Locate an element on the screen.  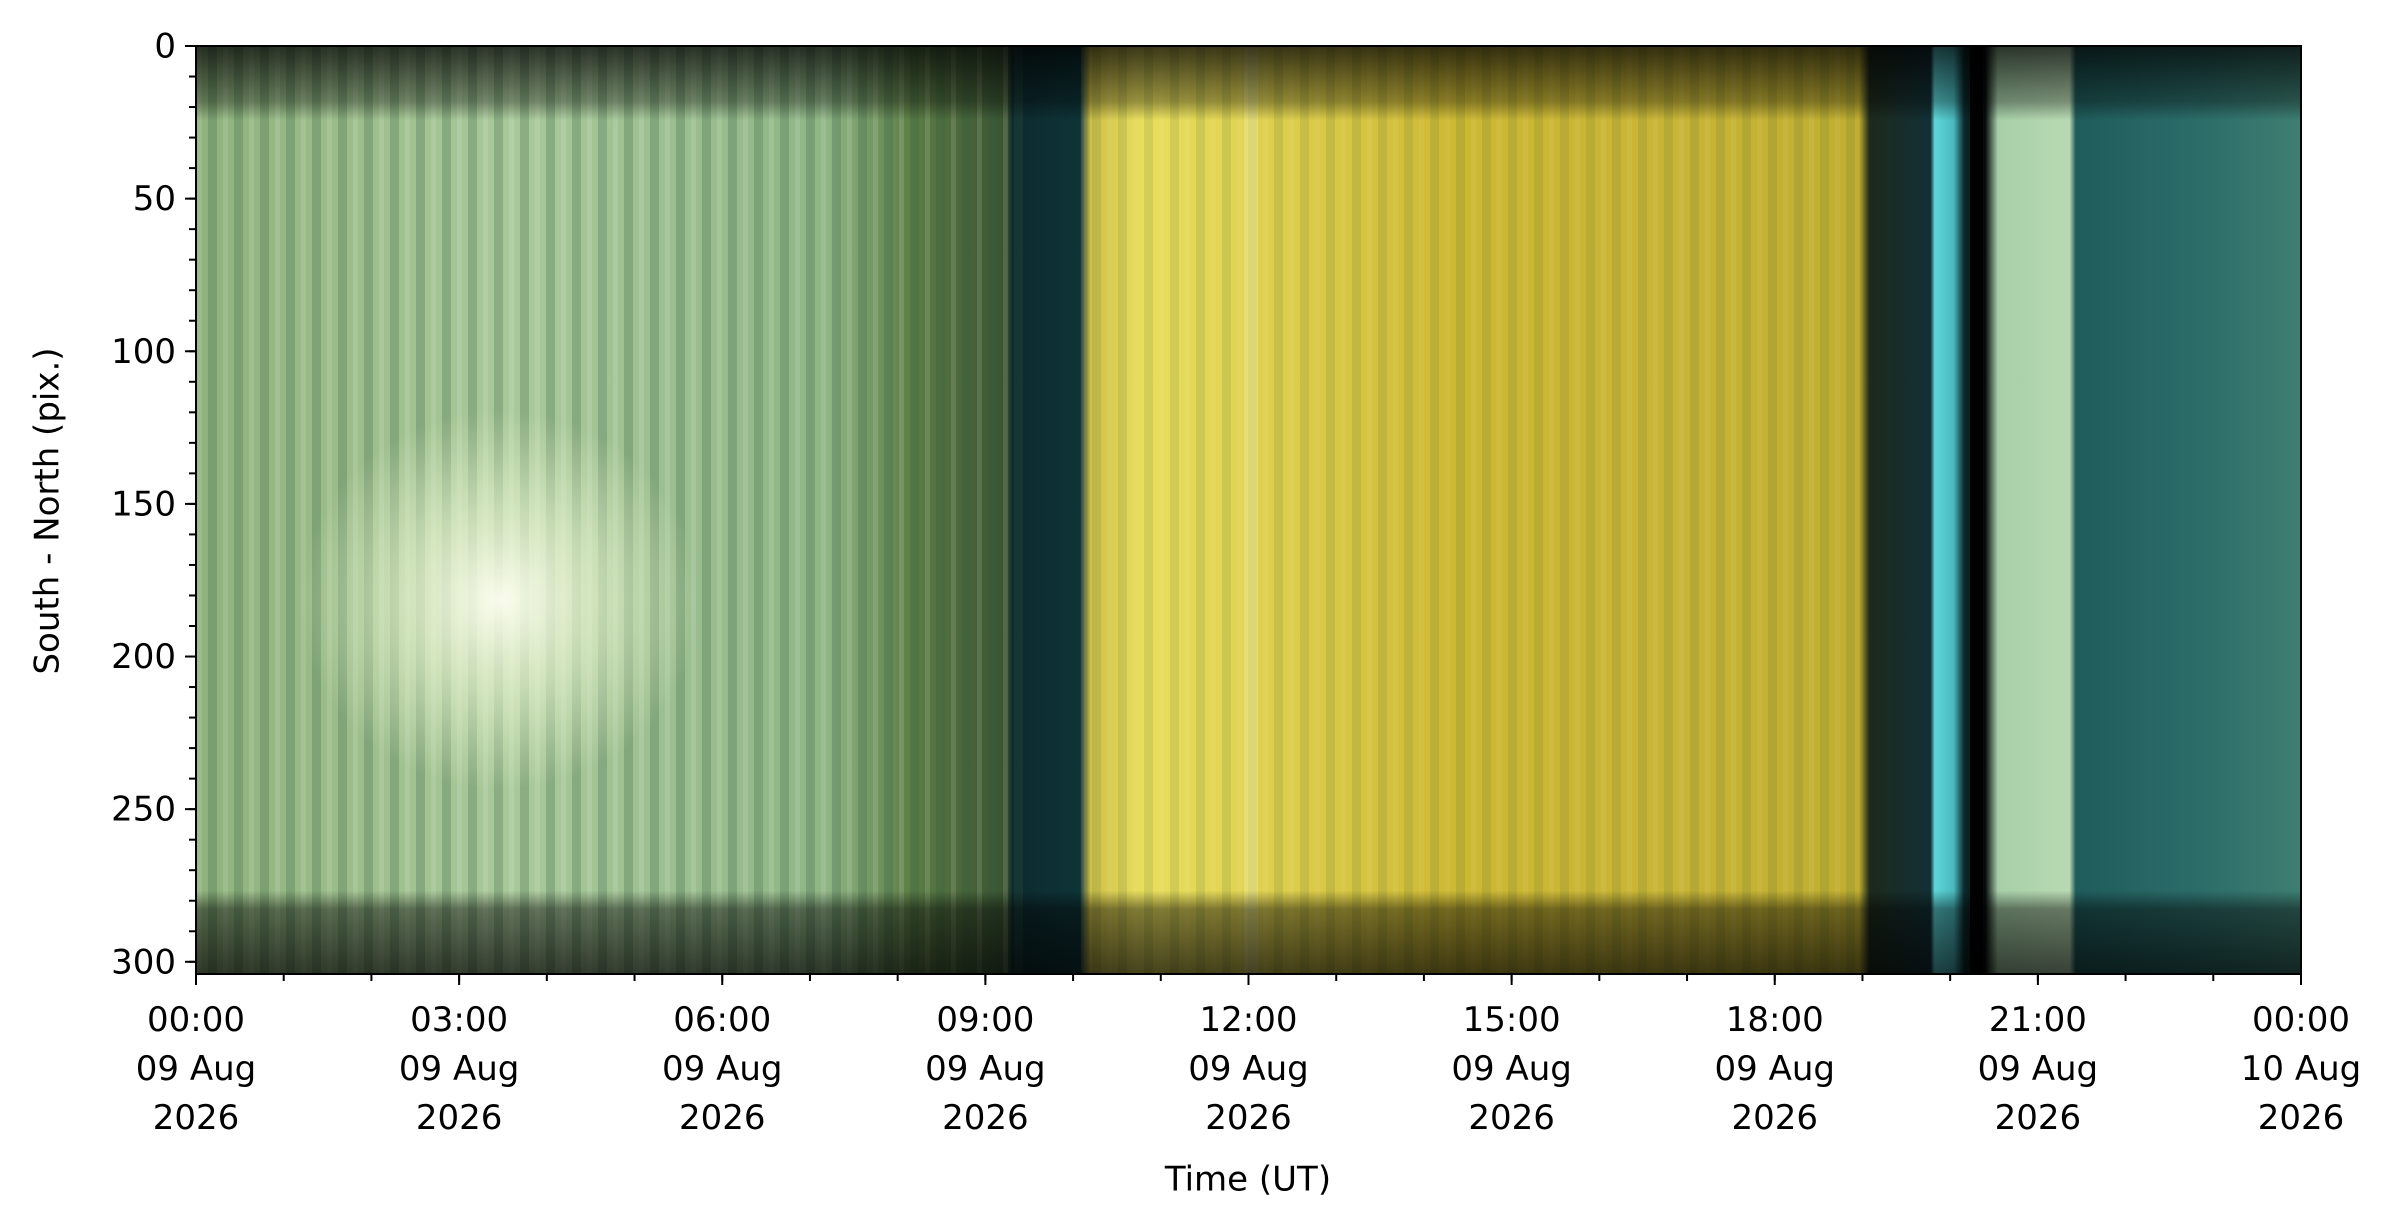
y-tick-label: 300 is located at coordinates (143, 962).